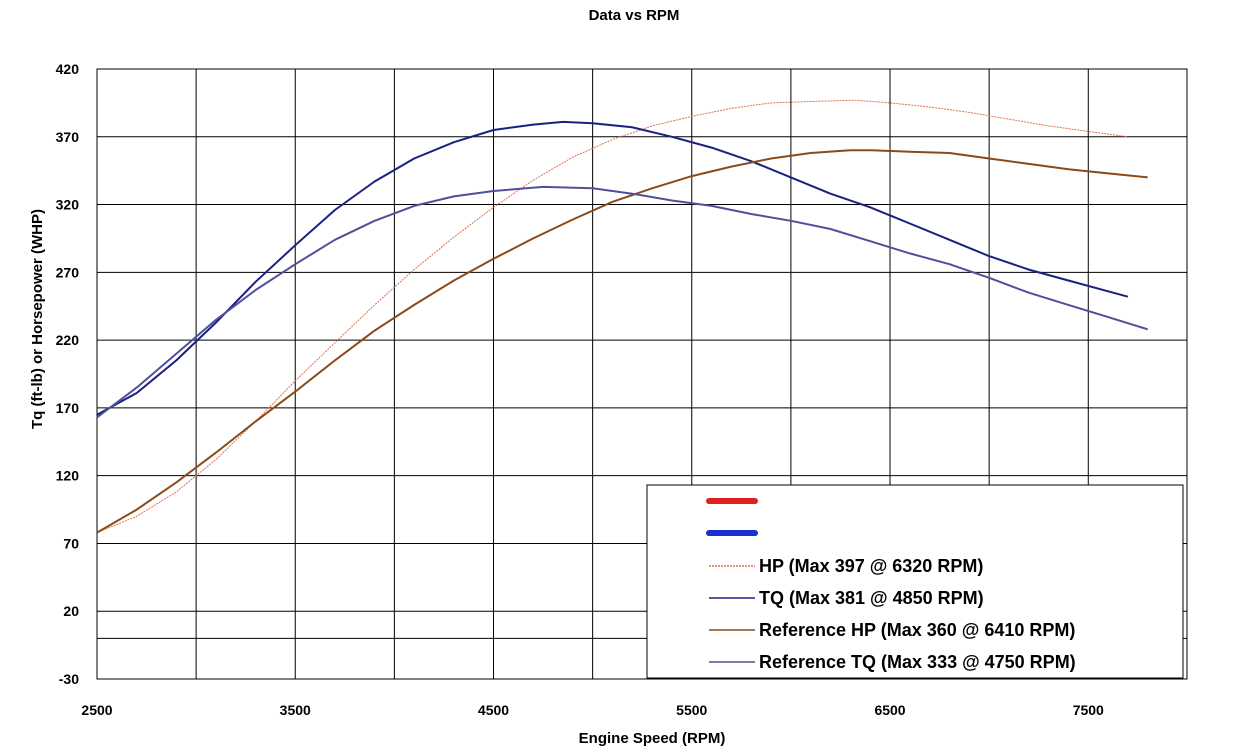 The width and height of the screenshot is (1247, 750). I want to click on x-tick-label: 2500, so click(96, 710).